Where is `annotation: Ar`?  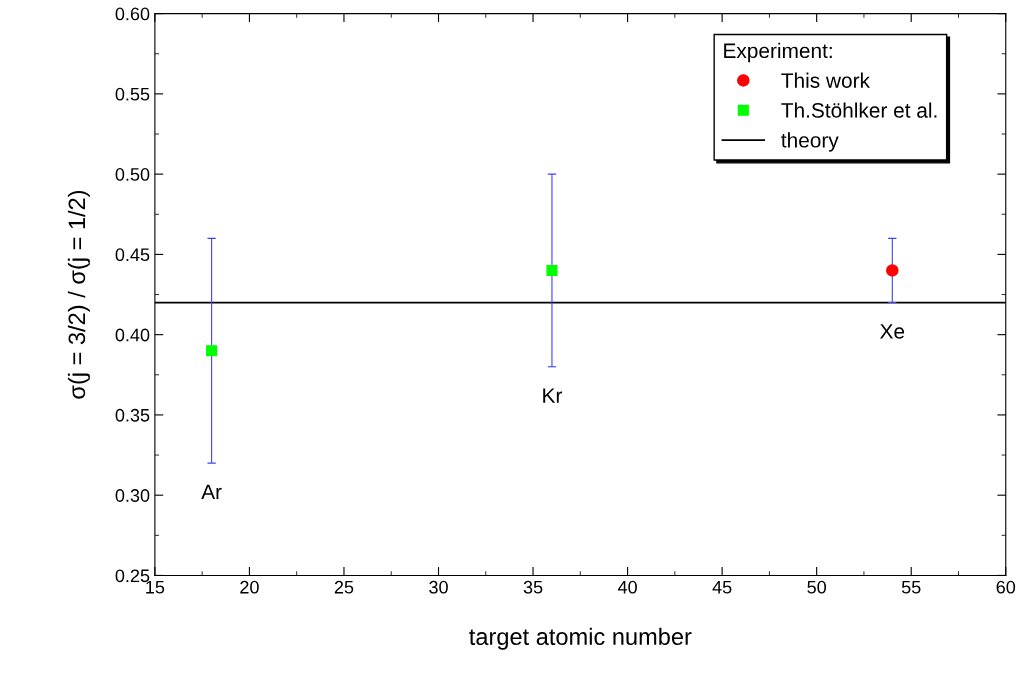
annotation: Ar is located at coordinates (211, 492).